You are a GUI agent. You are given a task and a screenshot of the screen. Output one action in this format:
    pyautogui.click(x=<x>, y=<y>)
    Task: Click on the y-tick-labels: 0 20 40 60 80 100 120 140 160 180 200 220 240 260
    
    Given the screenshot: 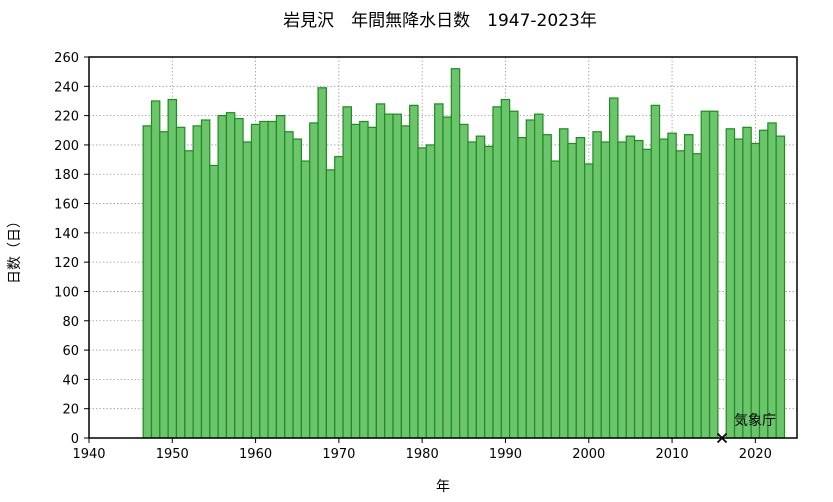 What is the action you would take?
    pyautogui.click(x=66, y=249)
    